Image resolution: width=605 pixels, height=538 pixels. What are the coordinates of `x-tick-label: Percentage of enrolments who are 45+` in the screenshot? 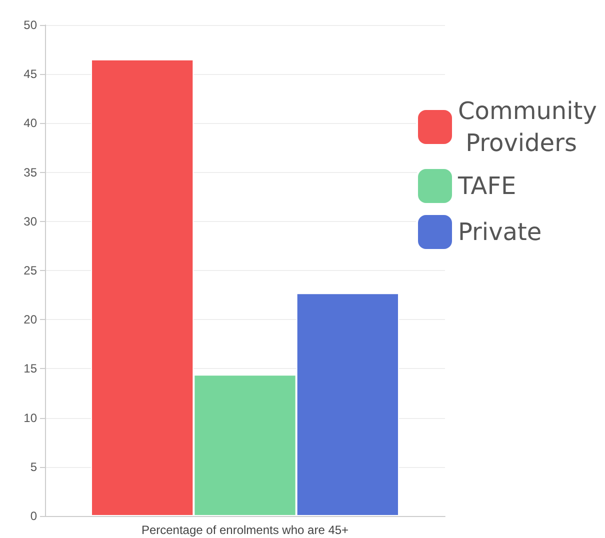 It's located at (245, 530).